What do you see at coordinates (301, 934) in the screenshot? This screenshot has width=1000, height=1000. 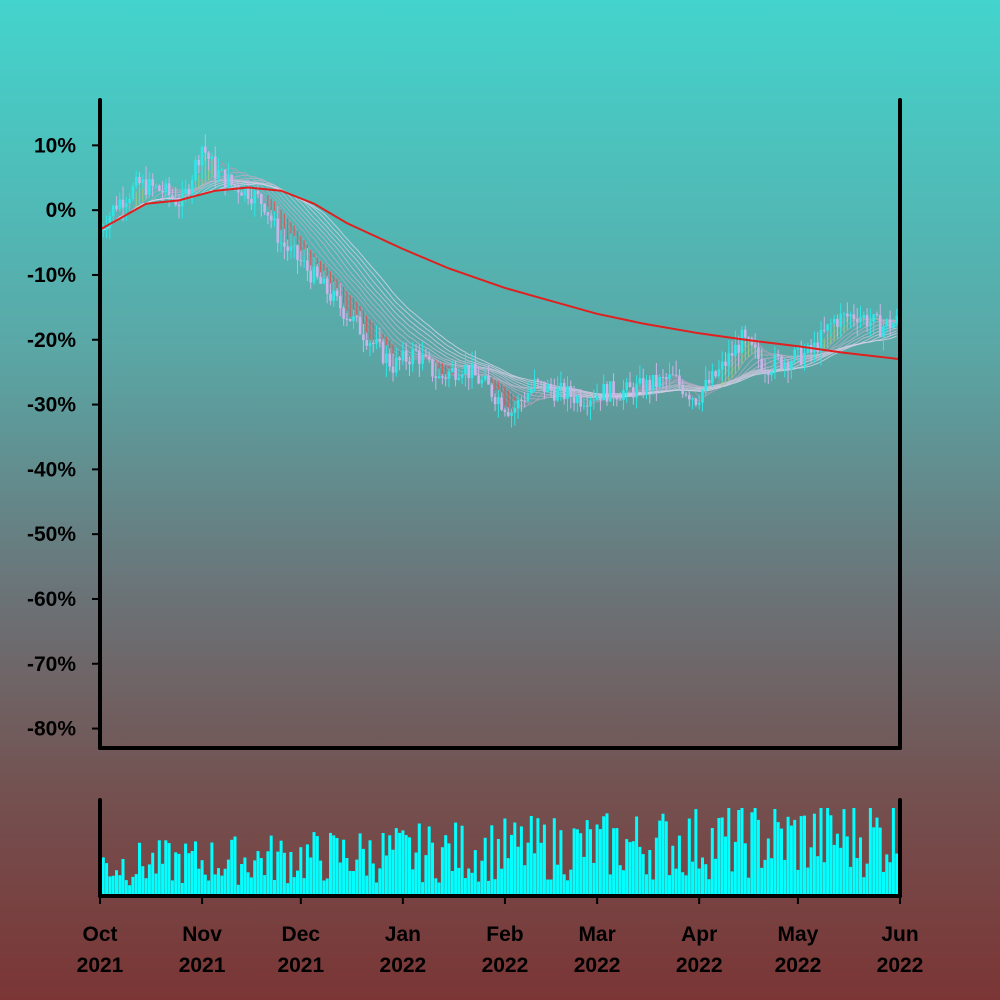 I see `x-tick-month-label: Dec` at bounding box center [301, 934].